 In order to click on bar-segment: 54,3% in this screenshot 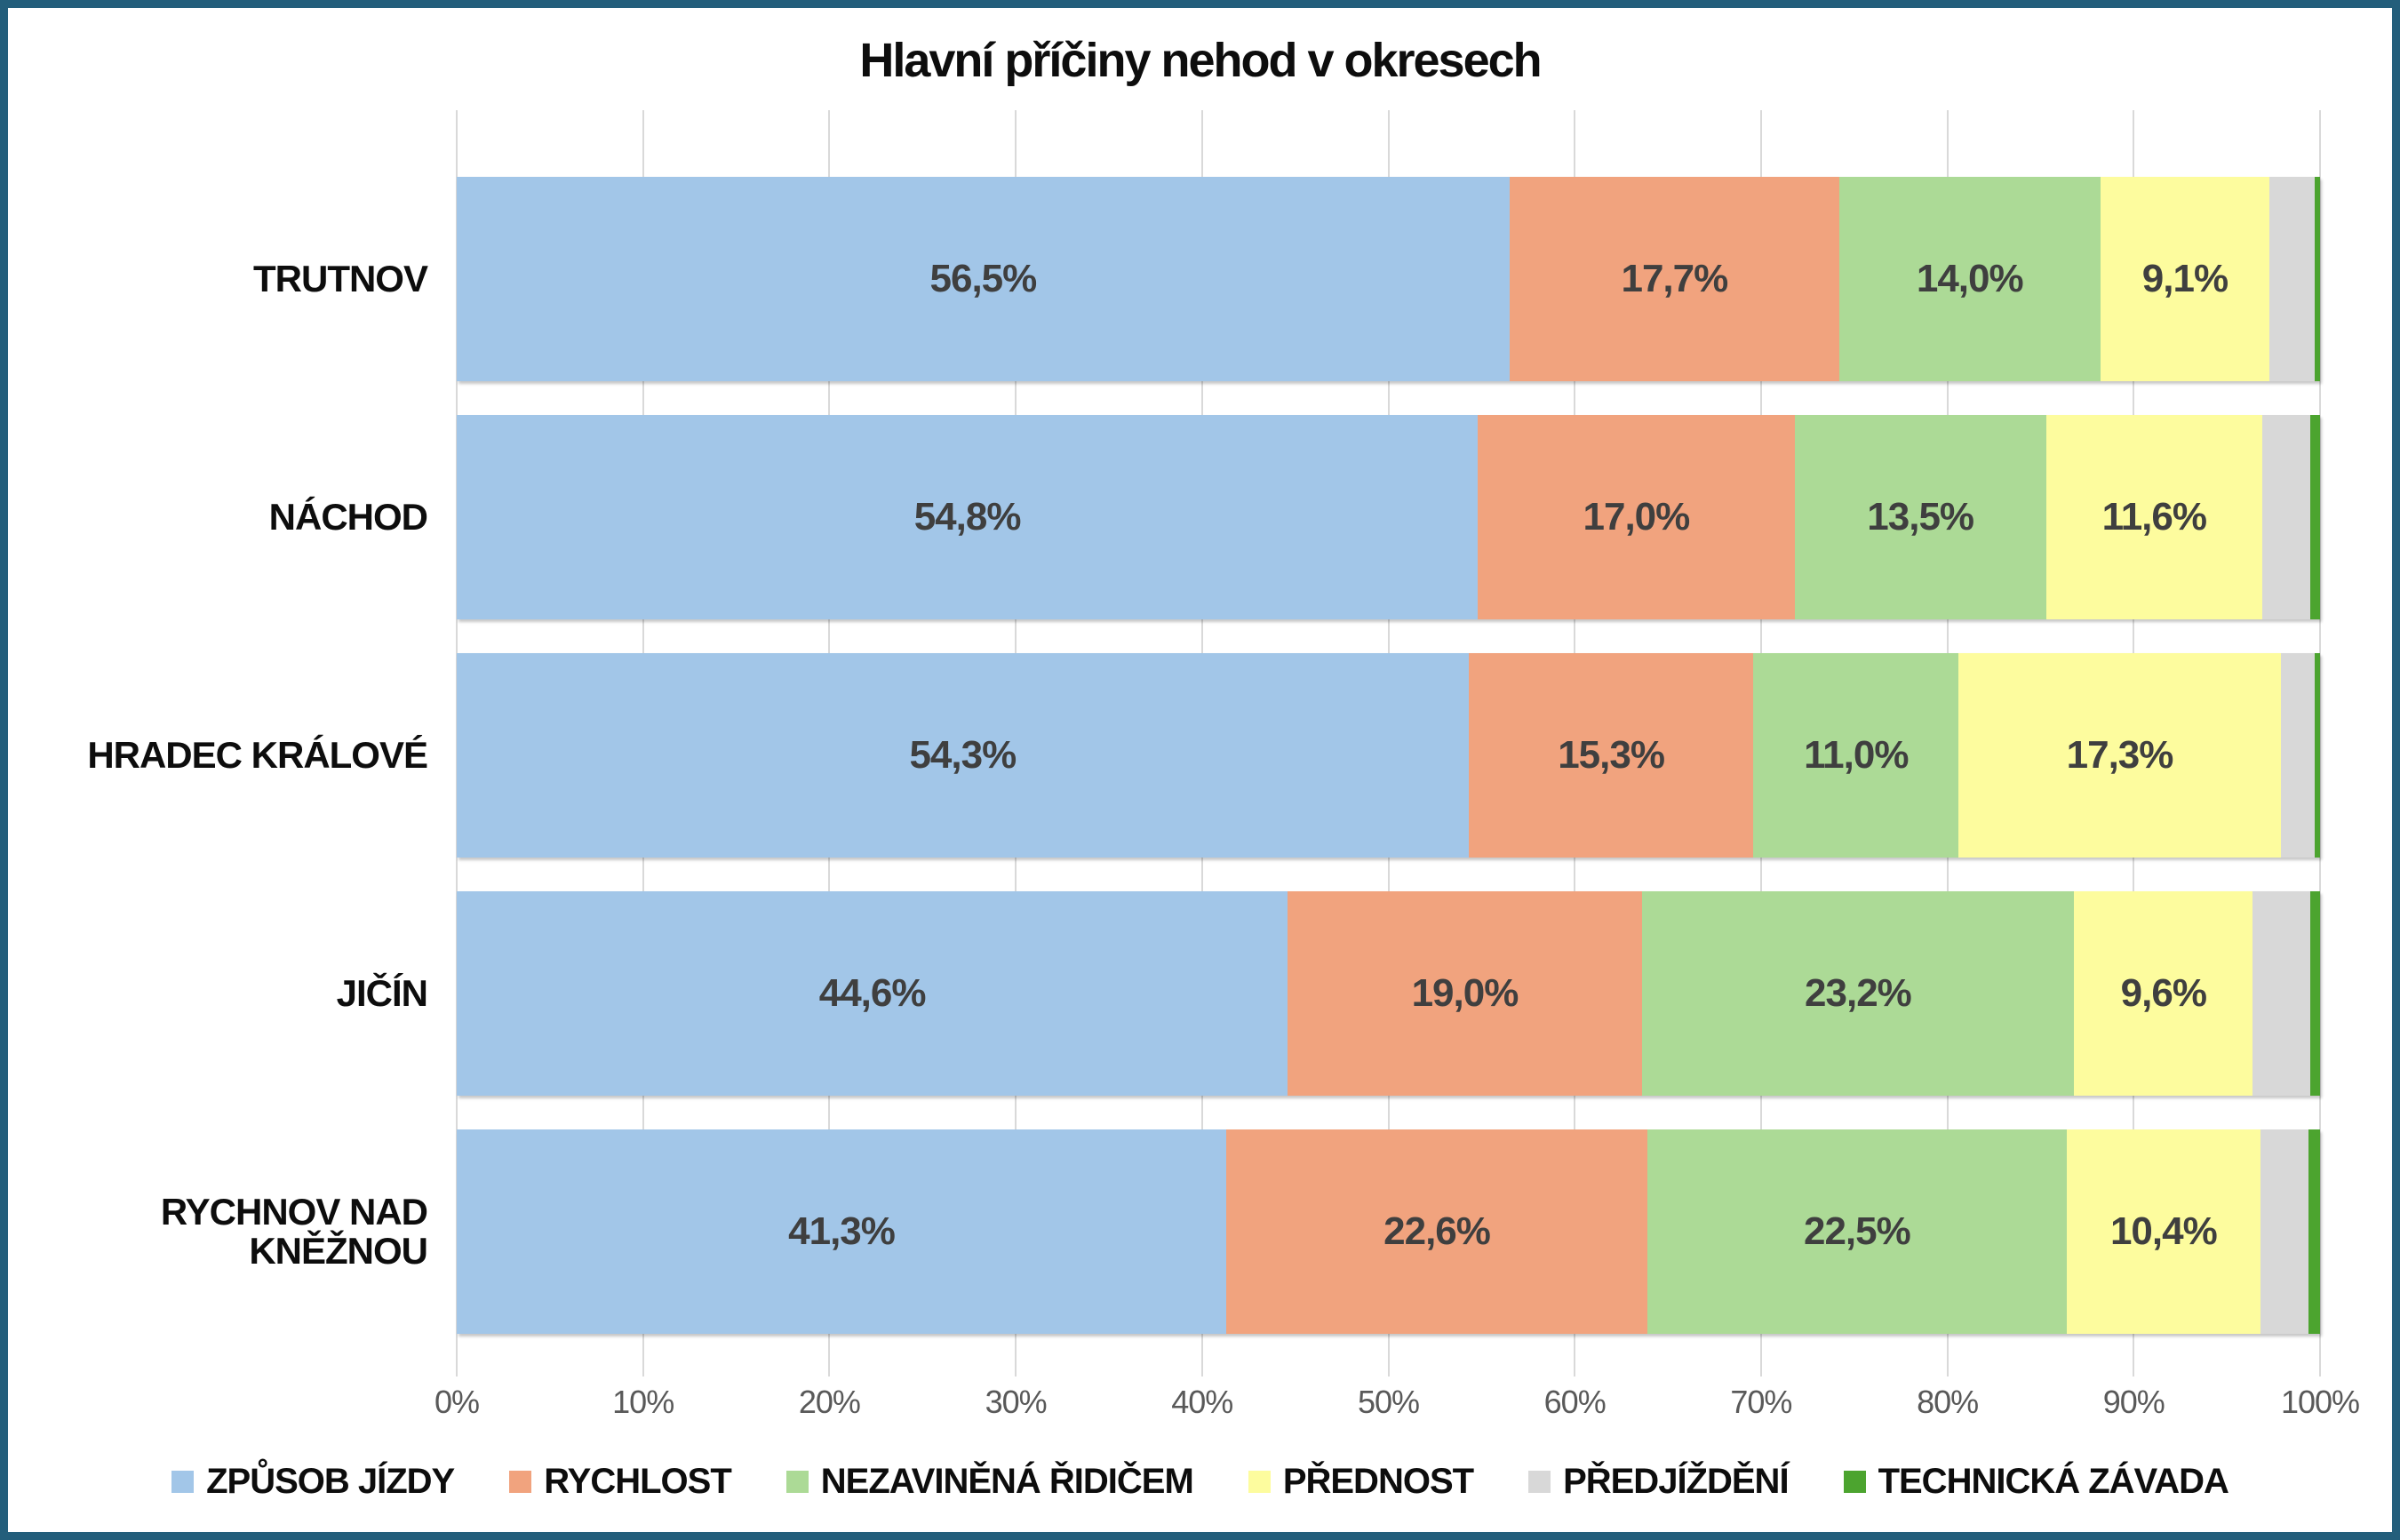, I will do `click(963, 755)`.